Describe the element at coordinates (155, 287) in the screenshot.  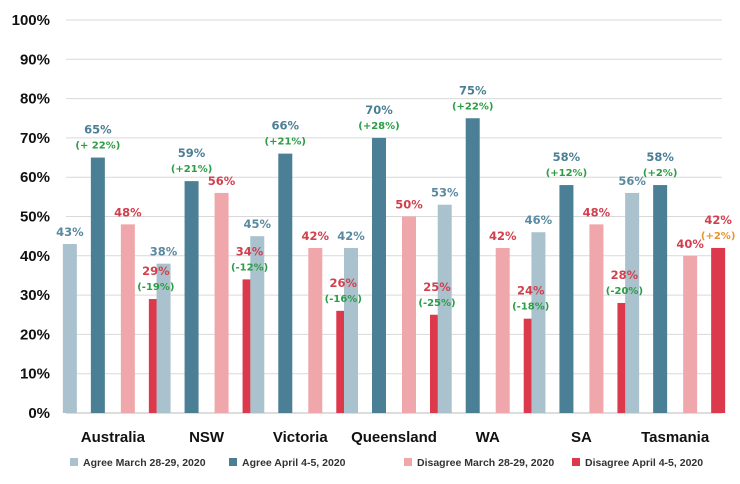
I see `bar-change-label: (-19%)` at that location.